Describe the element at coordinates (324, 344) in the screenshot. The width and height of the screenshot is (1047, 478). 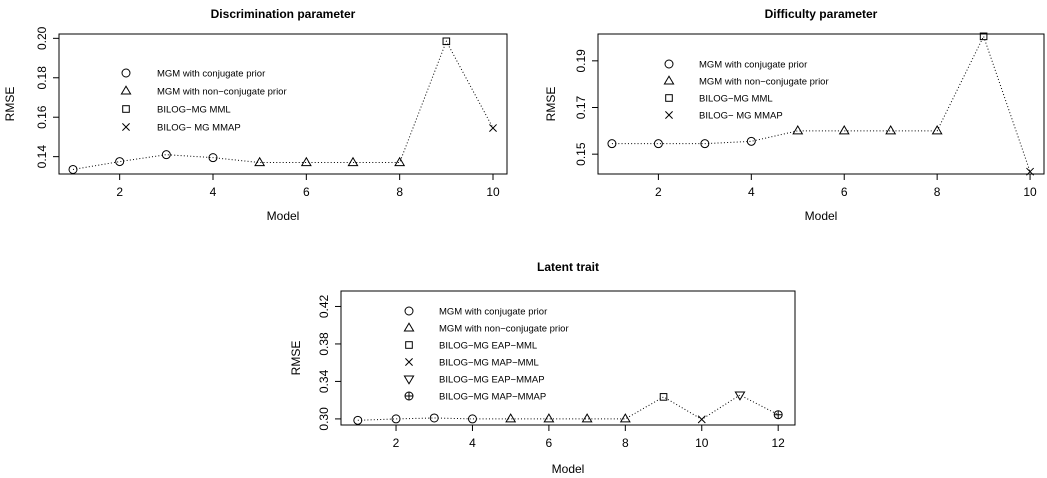
I see `y-tick-label: 0.38` at that location.